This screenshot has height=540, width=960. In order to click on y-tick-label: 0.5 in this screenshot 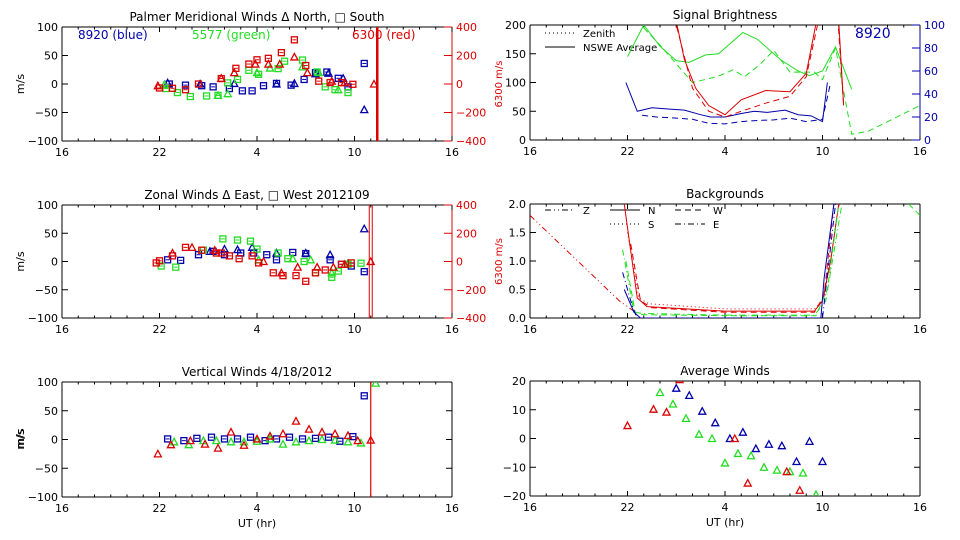, I will do `click(518, 290)`.